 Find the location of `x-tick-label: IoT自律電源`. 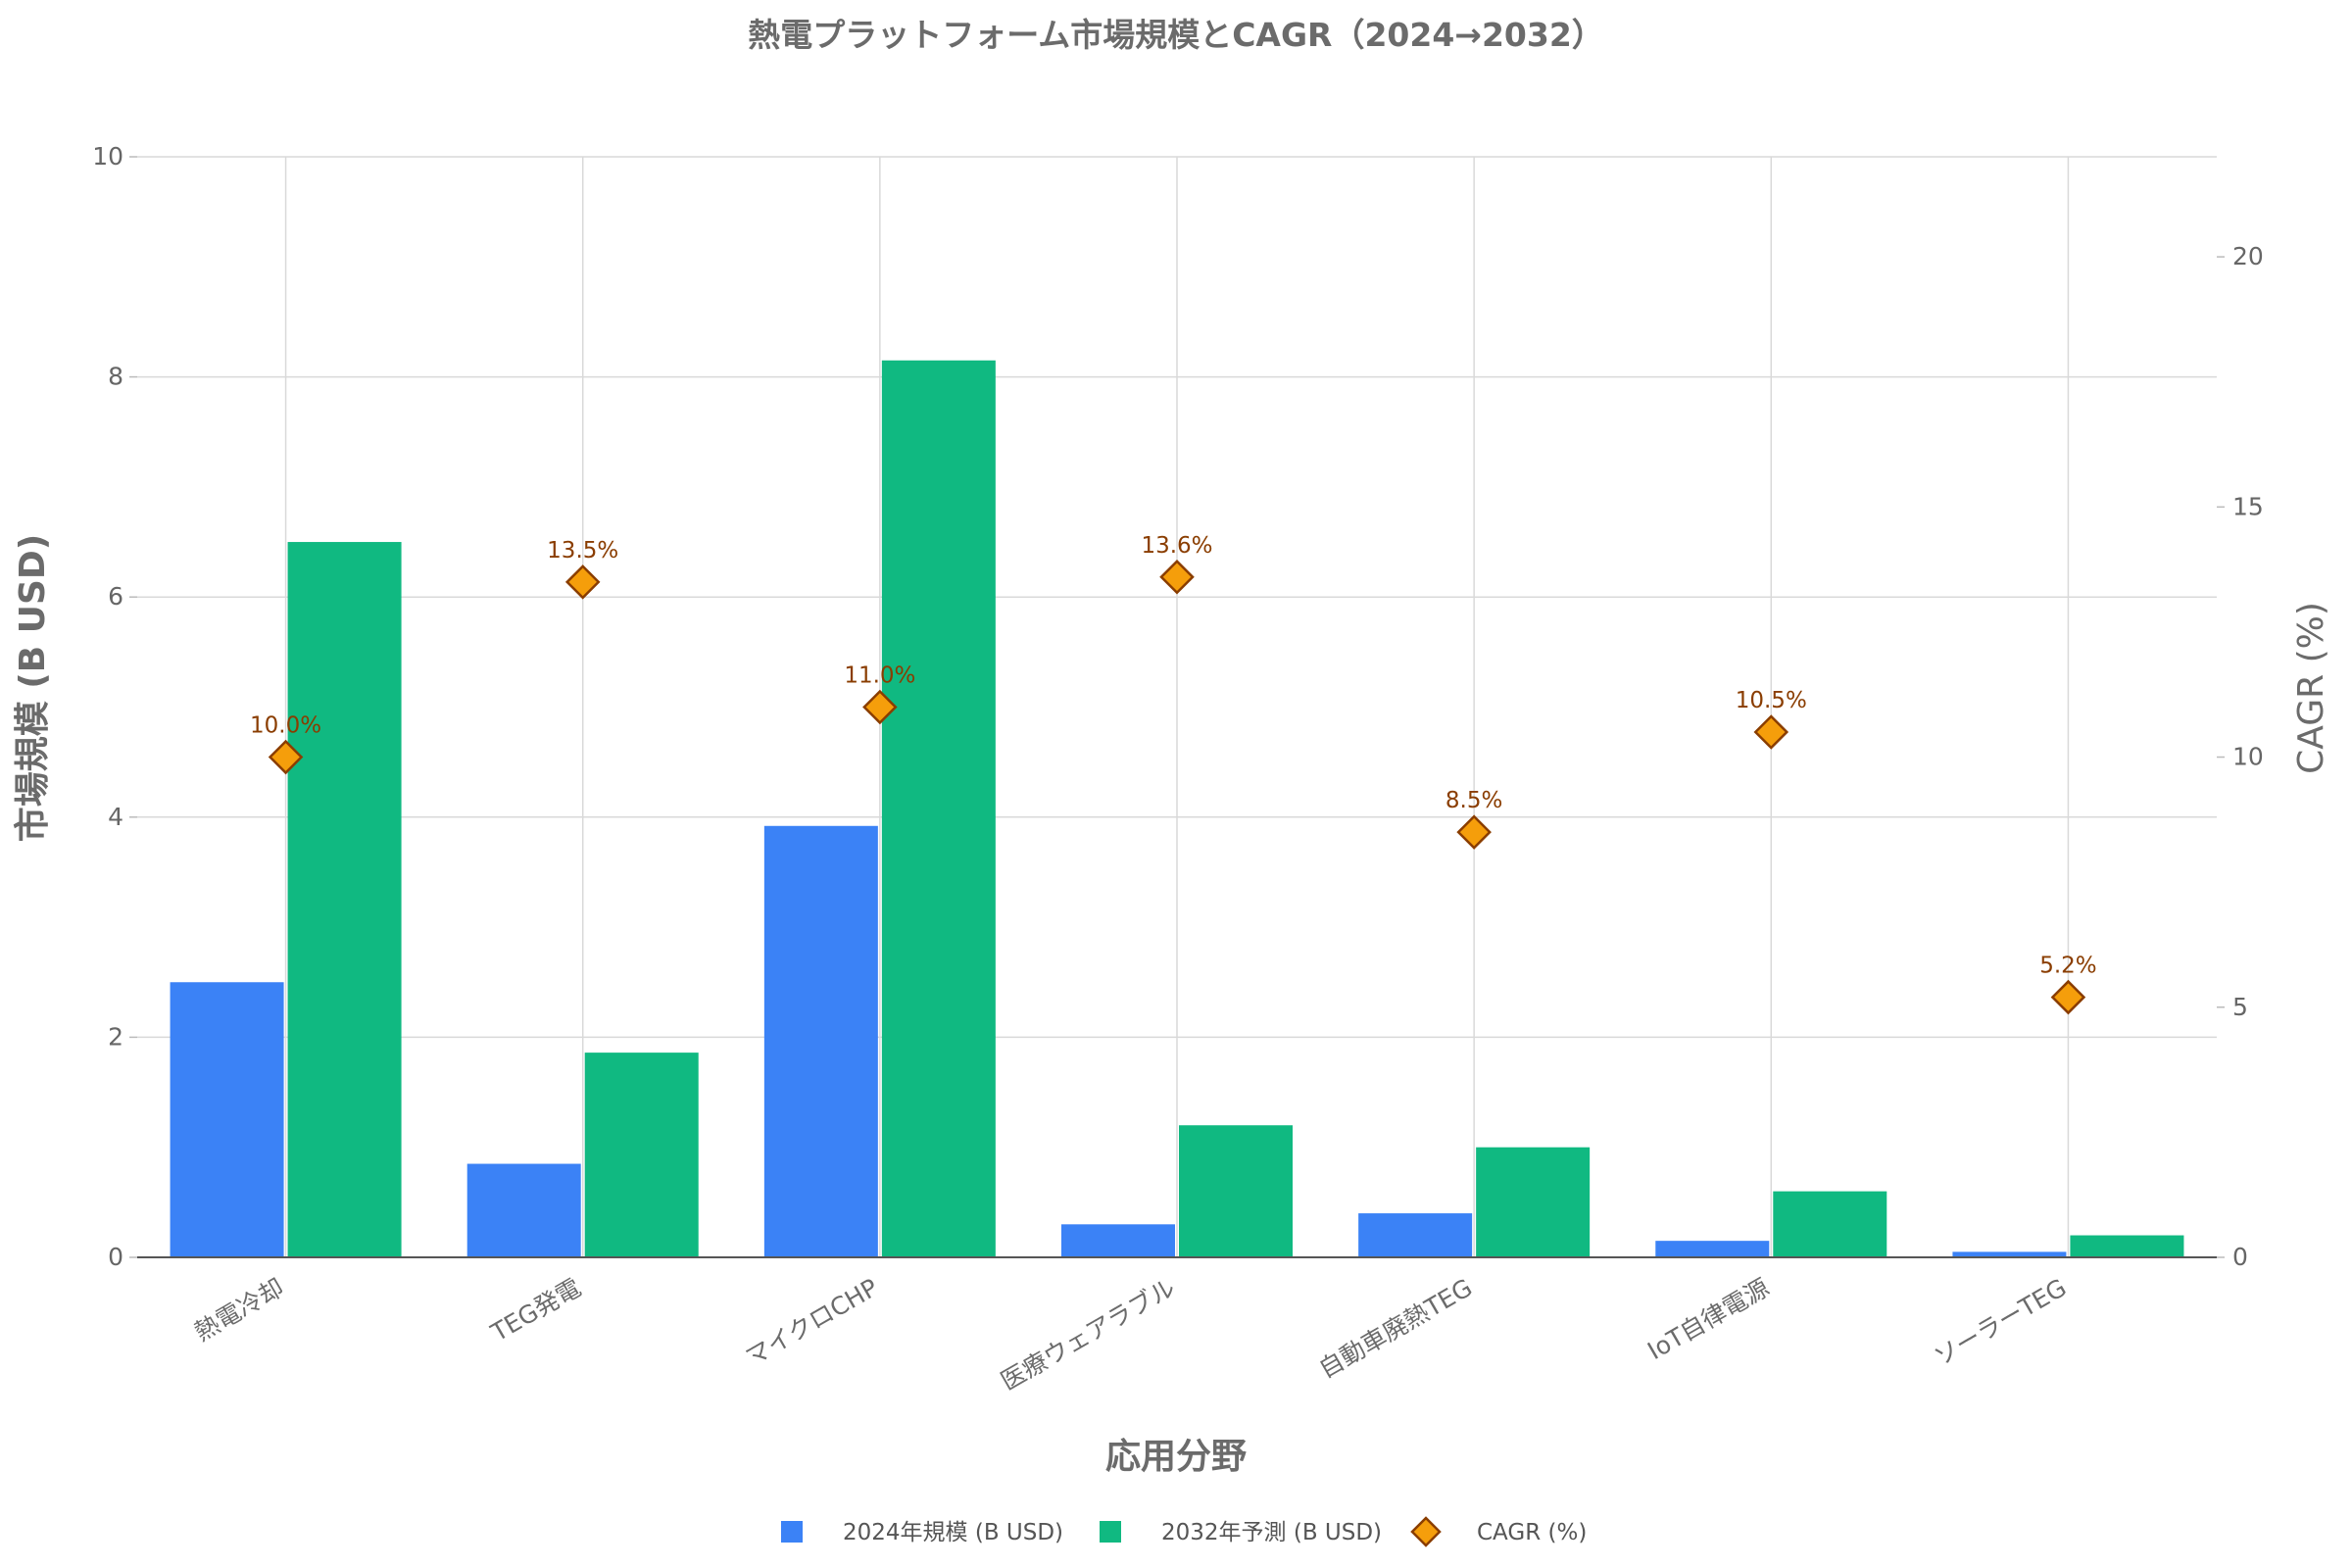

x-tick-label: IoT自律電源 is located at coordinates (1708, 1319).